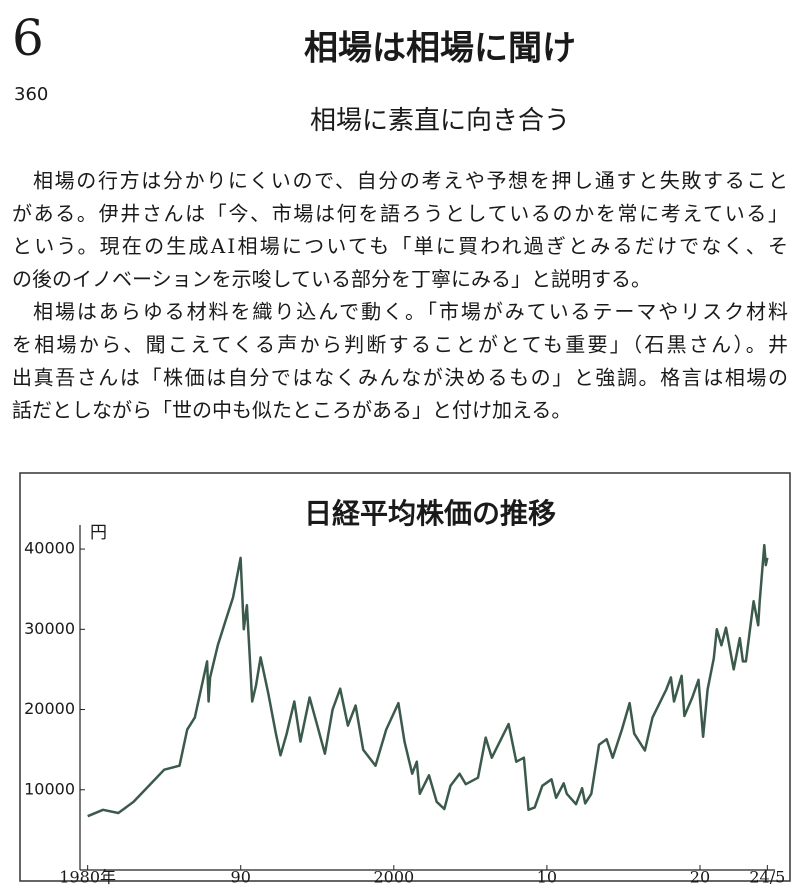 This screenshot has width=800, height=891. What do you see at coordinates (31, 94) in the screenshot?
I see `page-number: 360` at bounding box center [31, 94].